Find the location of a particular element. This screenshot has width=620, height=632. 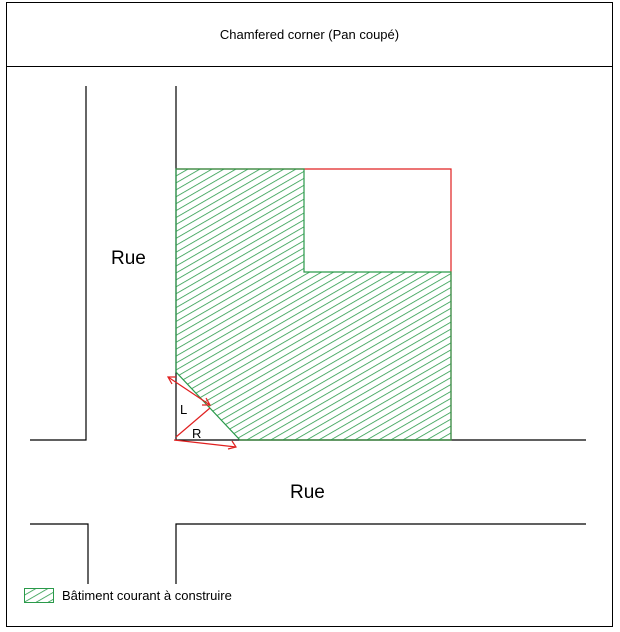

dimension-line-diagonal is located at coordinates (193, 422).